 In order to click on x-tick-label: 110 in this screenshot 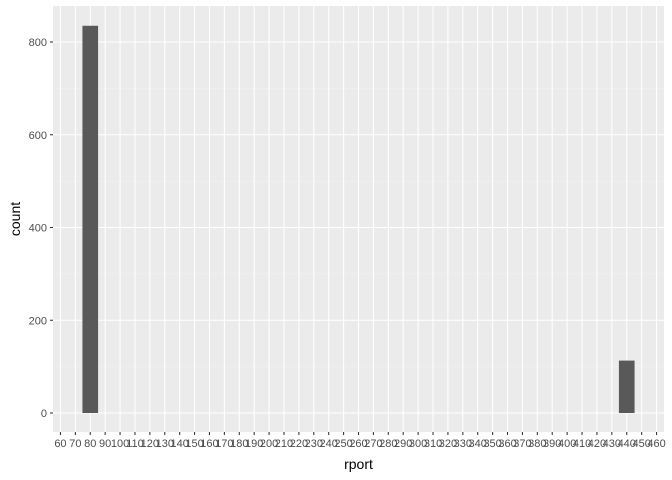, I will do `click(135, 444)`.